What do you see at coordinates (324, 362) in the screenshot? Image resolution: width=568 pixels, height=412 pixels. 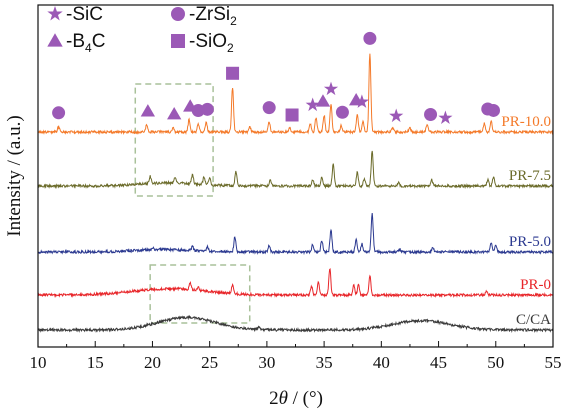 I see `x-tick-label: 35` at bounding box center [324, 362].